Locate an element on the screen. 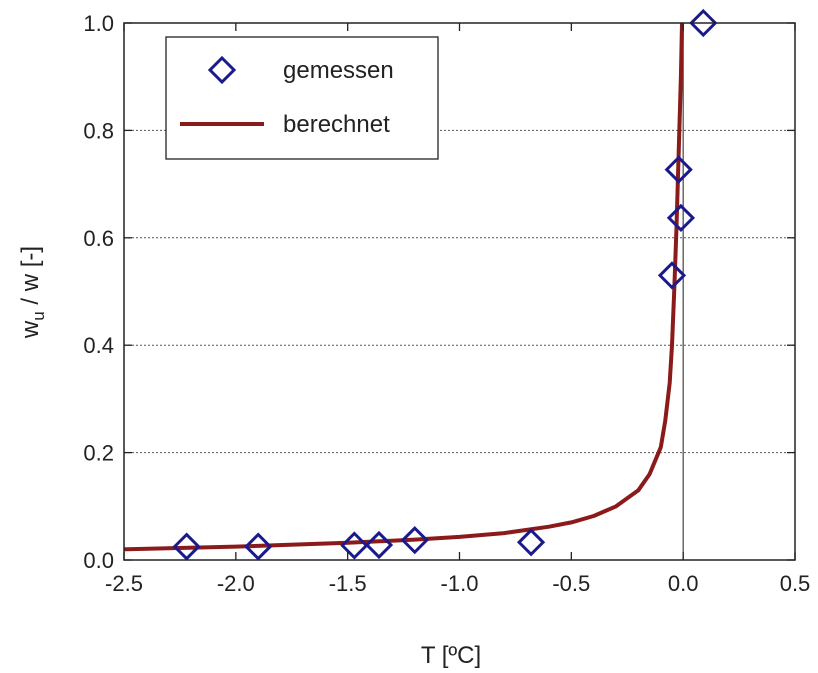  x-tick-label: 0.5 is located at coordinates (795, 583).